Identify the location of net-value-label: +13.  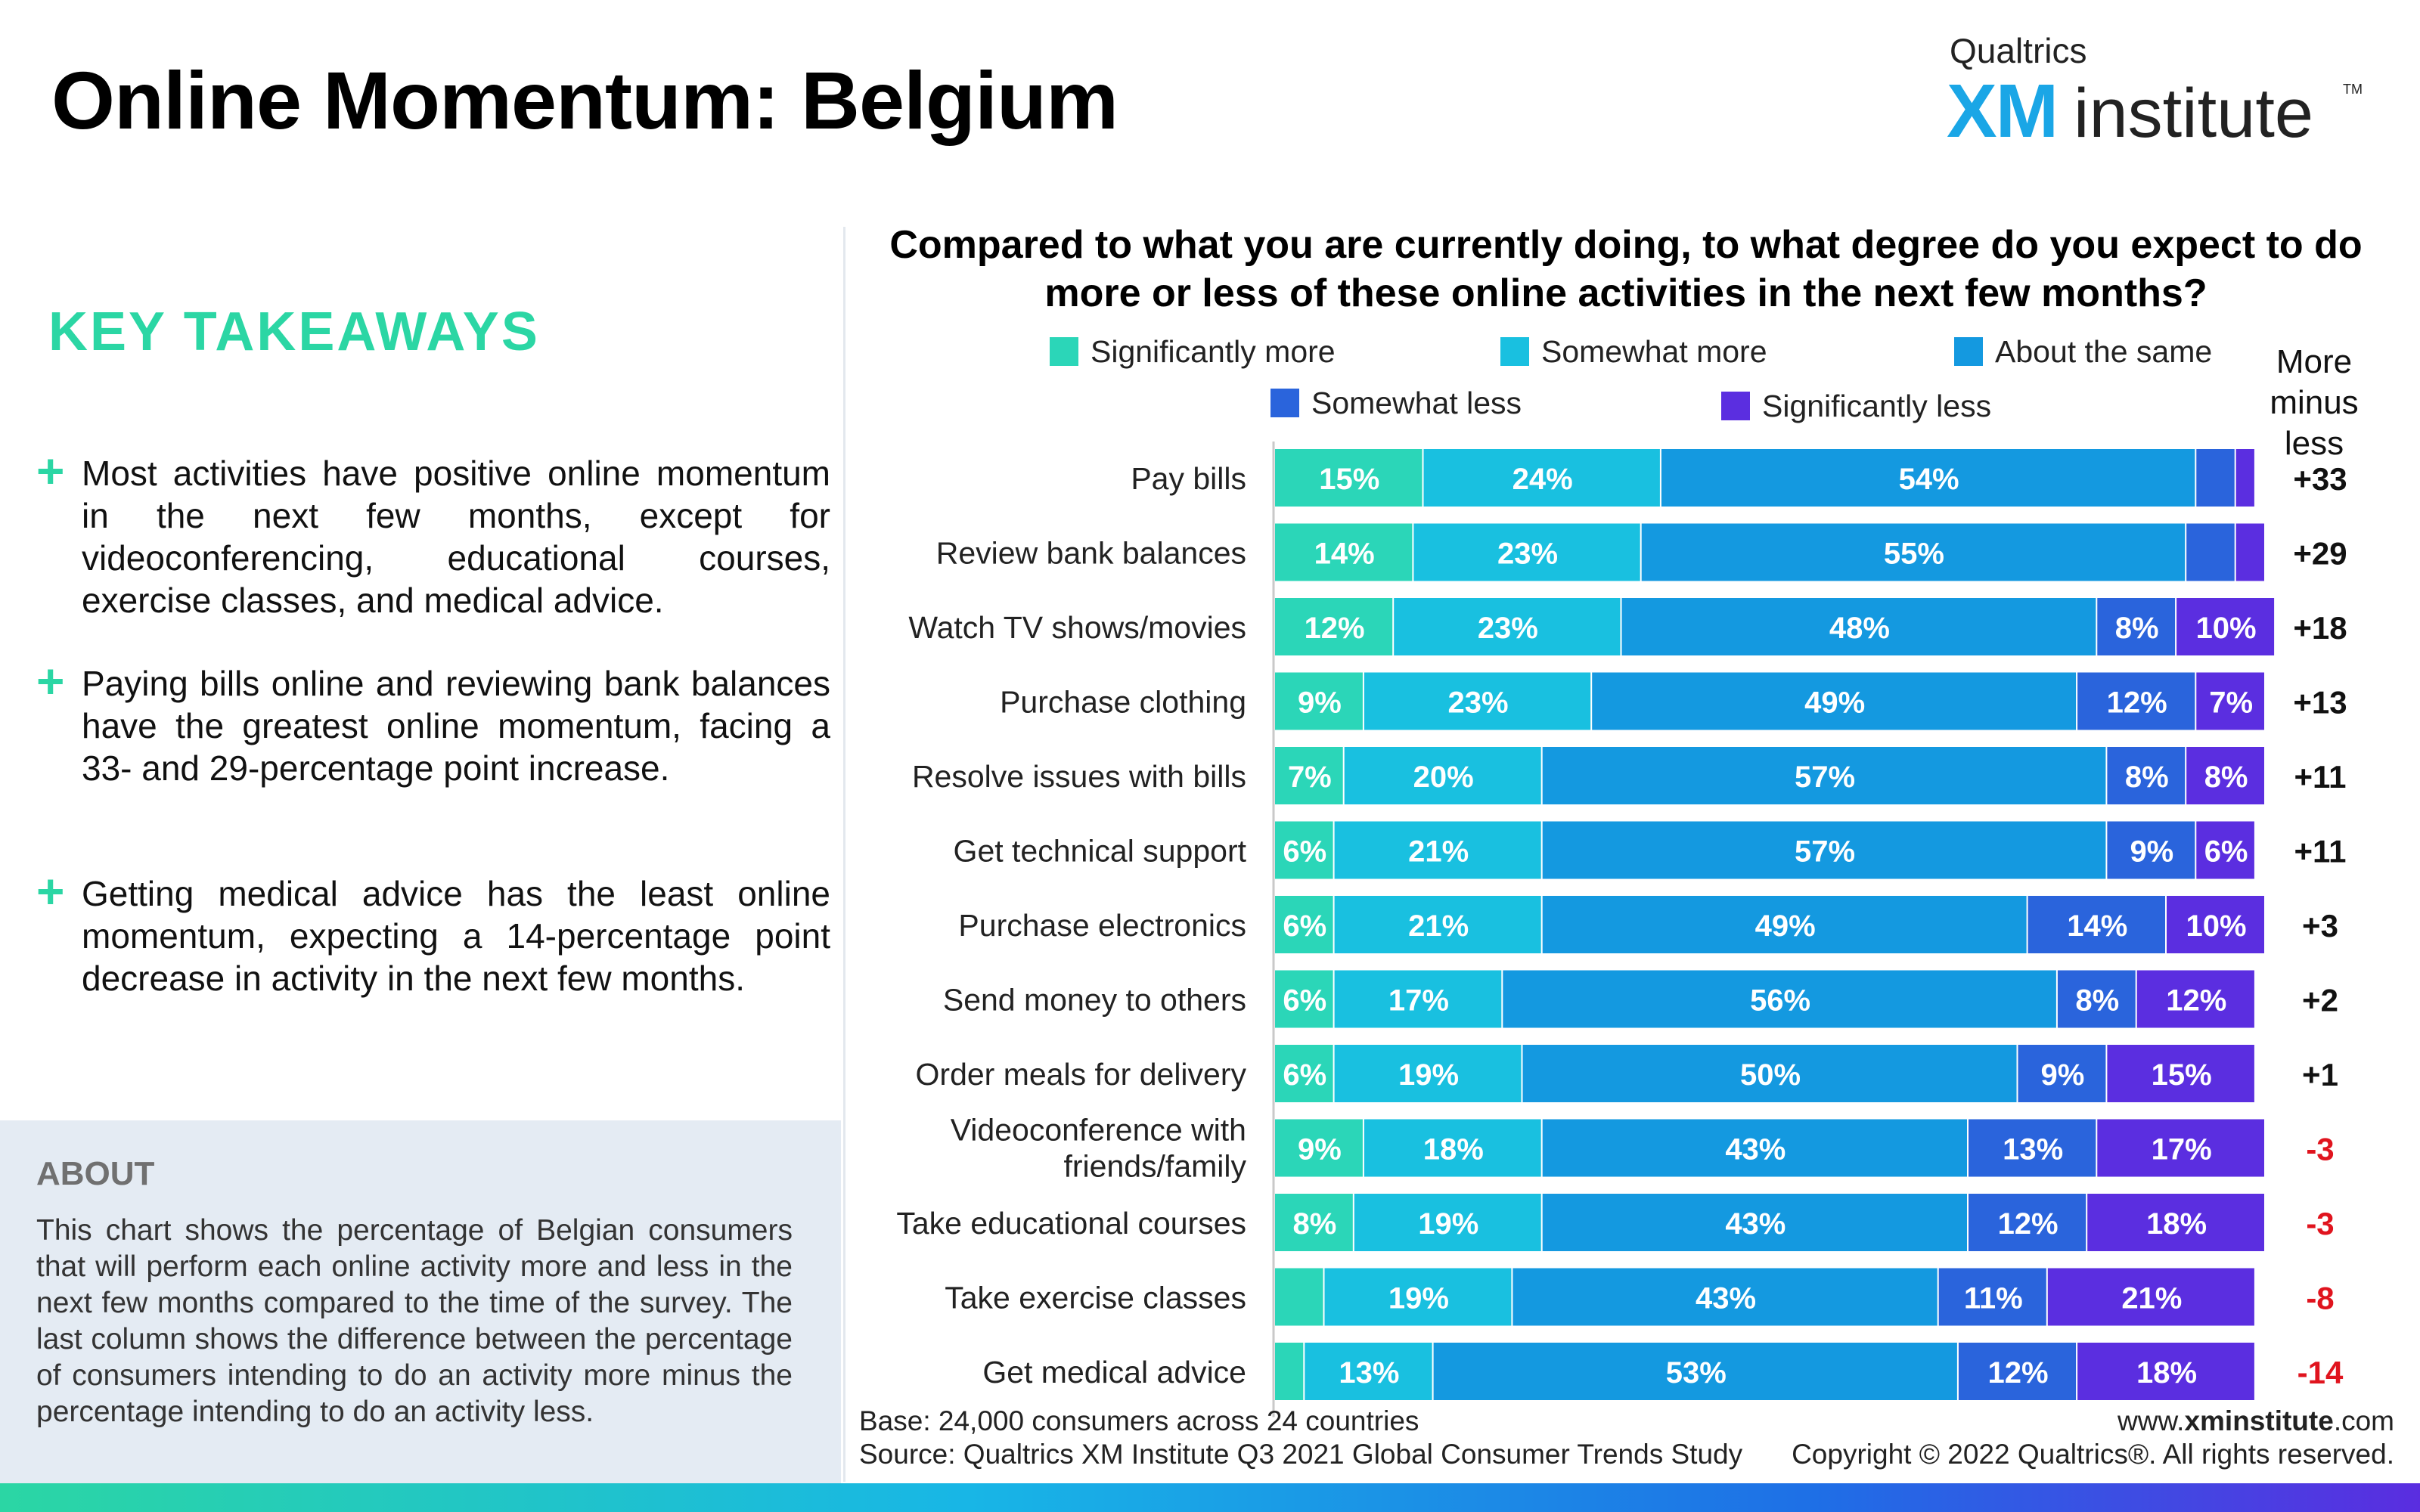
(2320, 702).